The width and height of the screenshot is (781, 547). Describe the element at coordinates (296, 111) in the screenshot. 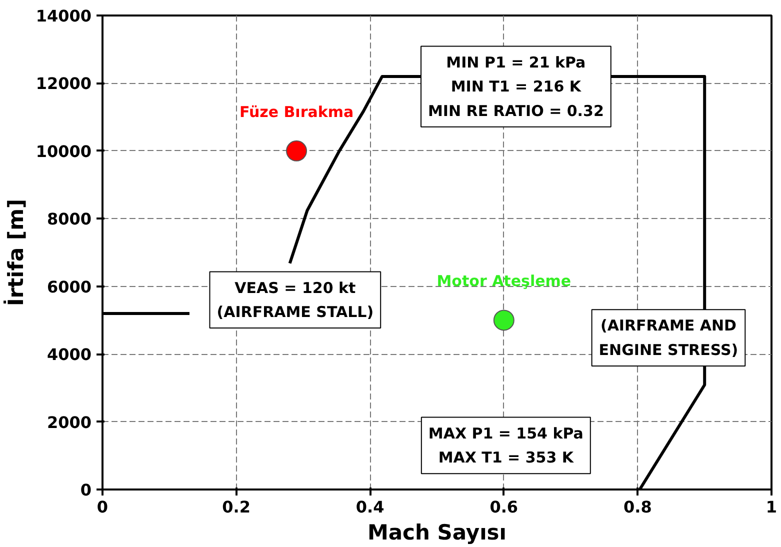

I see `series-label: Füze Bırakma` at that location.